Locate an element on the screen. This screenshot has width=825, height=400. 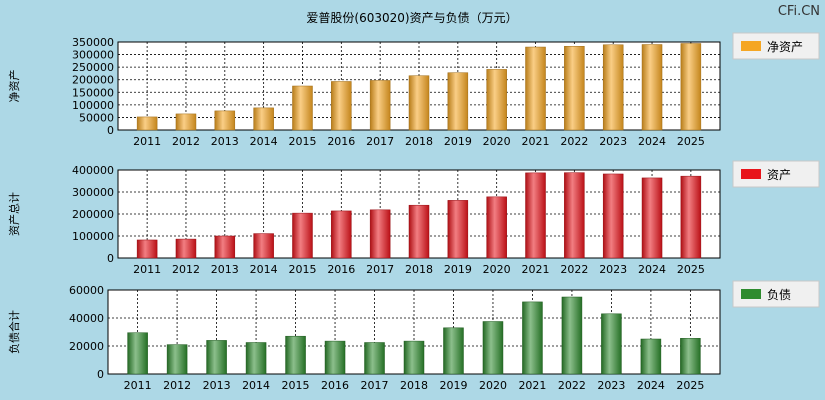
y-tick-label: 150000 is located at coordinates (93, 92).